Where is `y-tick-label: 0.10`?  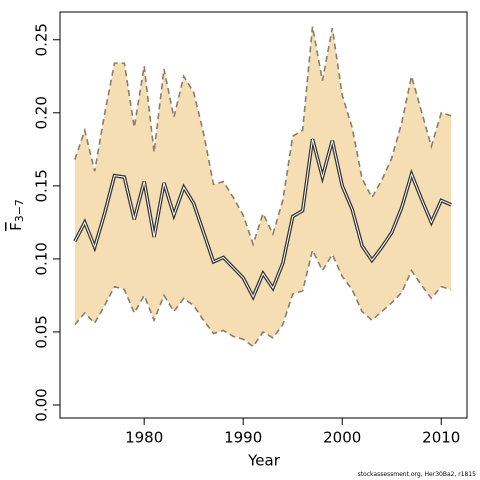
y-tick-label: 0.10 is located at coordinates (42, 258).